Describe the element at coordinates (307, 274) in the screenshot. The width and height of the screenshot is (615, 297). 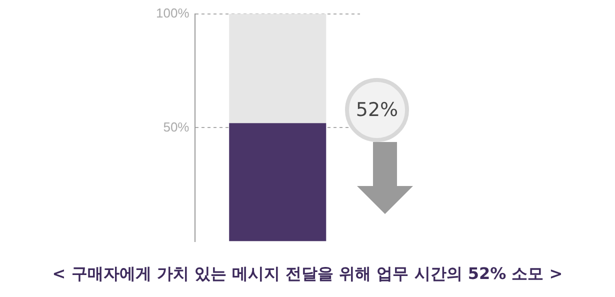
I see `text: < 구매자에게 가치 있는 메시지 전달을 위해 업무 시간의 52% 소모 >` at that location.